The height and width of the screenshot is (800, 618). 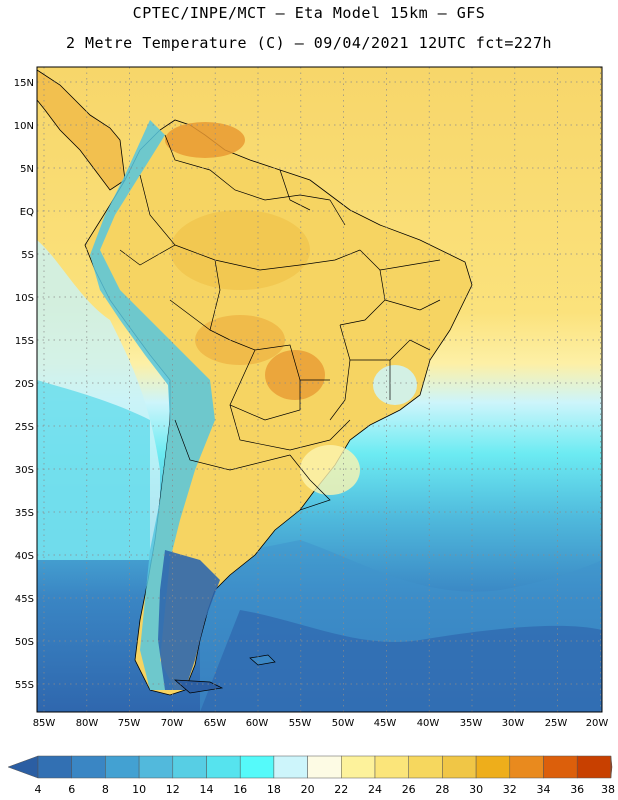 I want to click on lon-label: 35W, so click(x=471, y=723).